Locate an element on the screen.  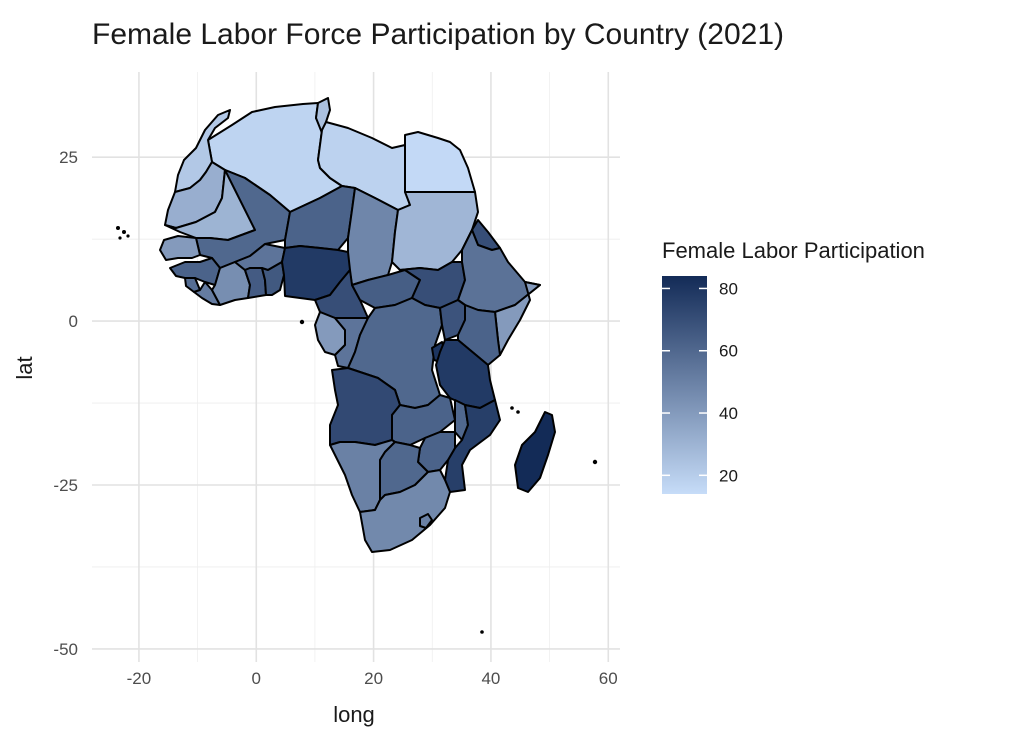
region-senegal is located at coordinates (180, 248).